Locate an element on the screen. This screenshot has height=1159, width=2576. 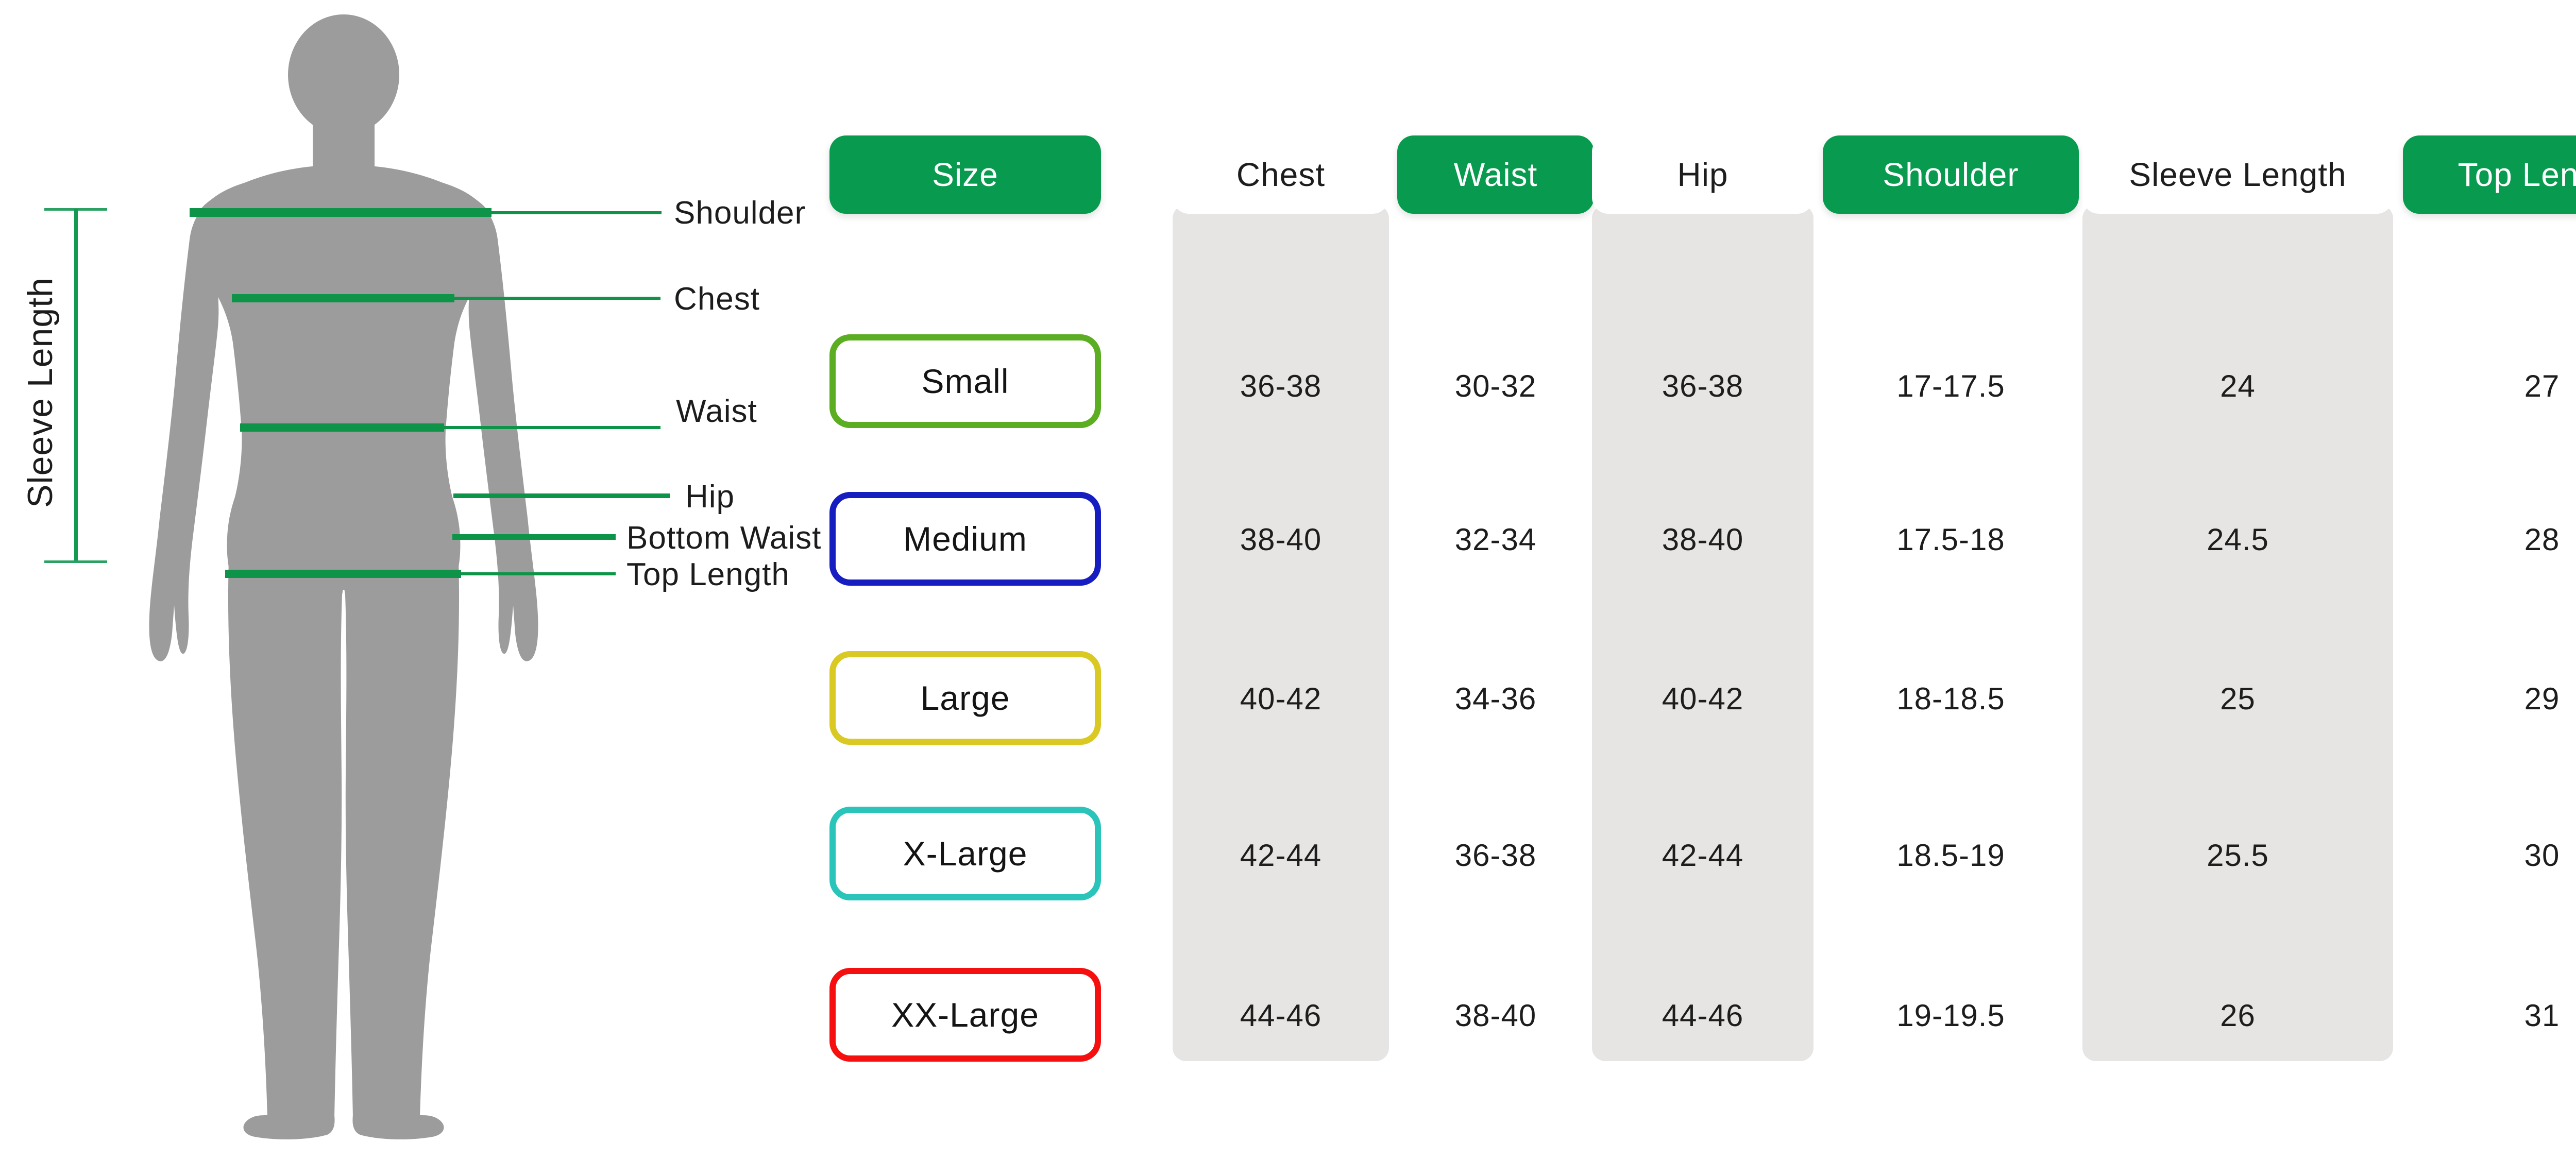
shoulder-line-label: Shoulder is located at coordinates (740, 213).